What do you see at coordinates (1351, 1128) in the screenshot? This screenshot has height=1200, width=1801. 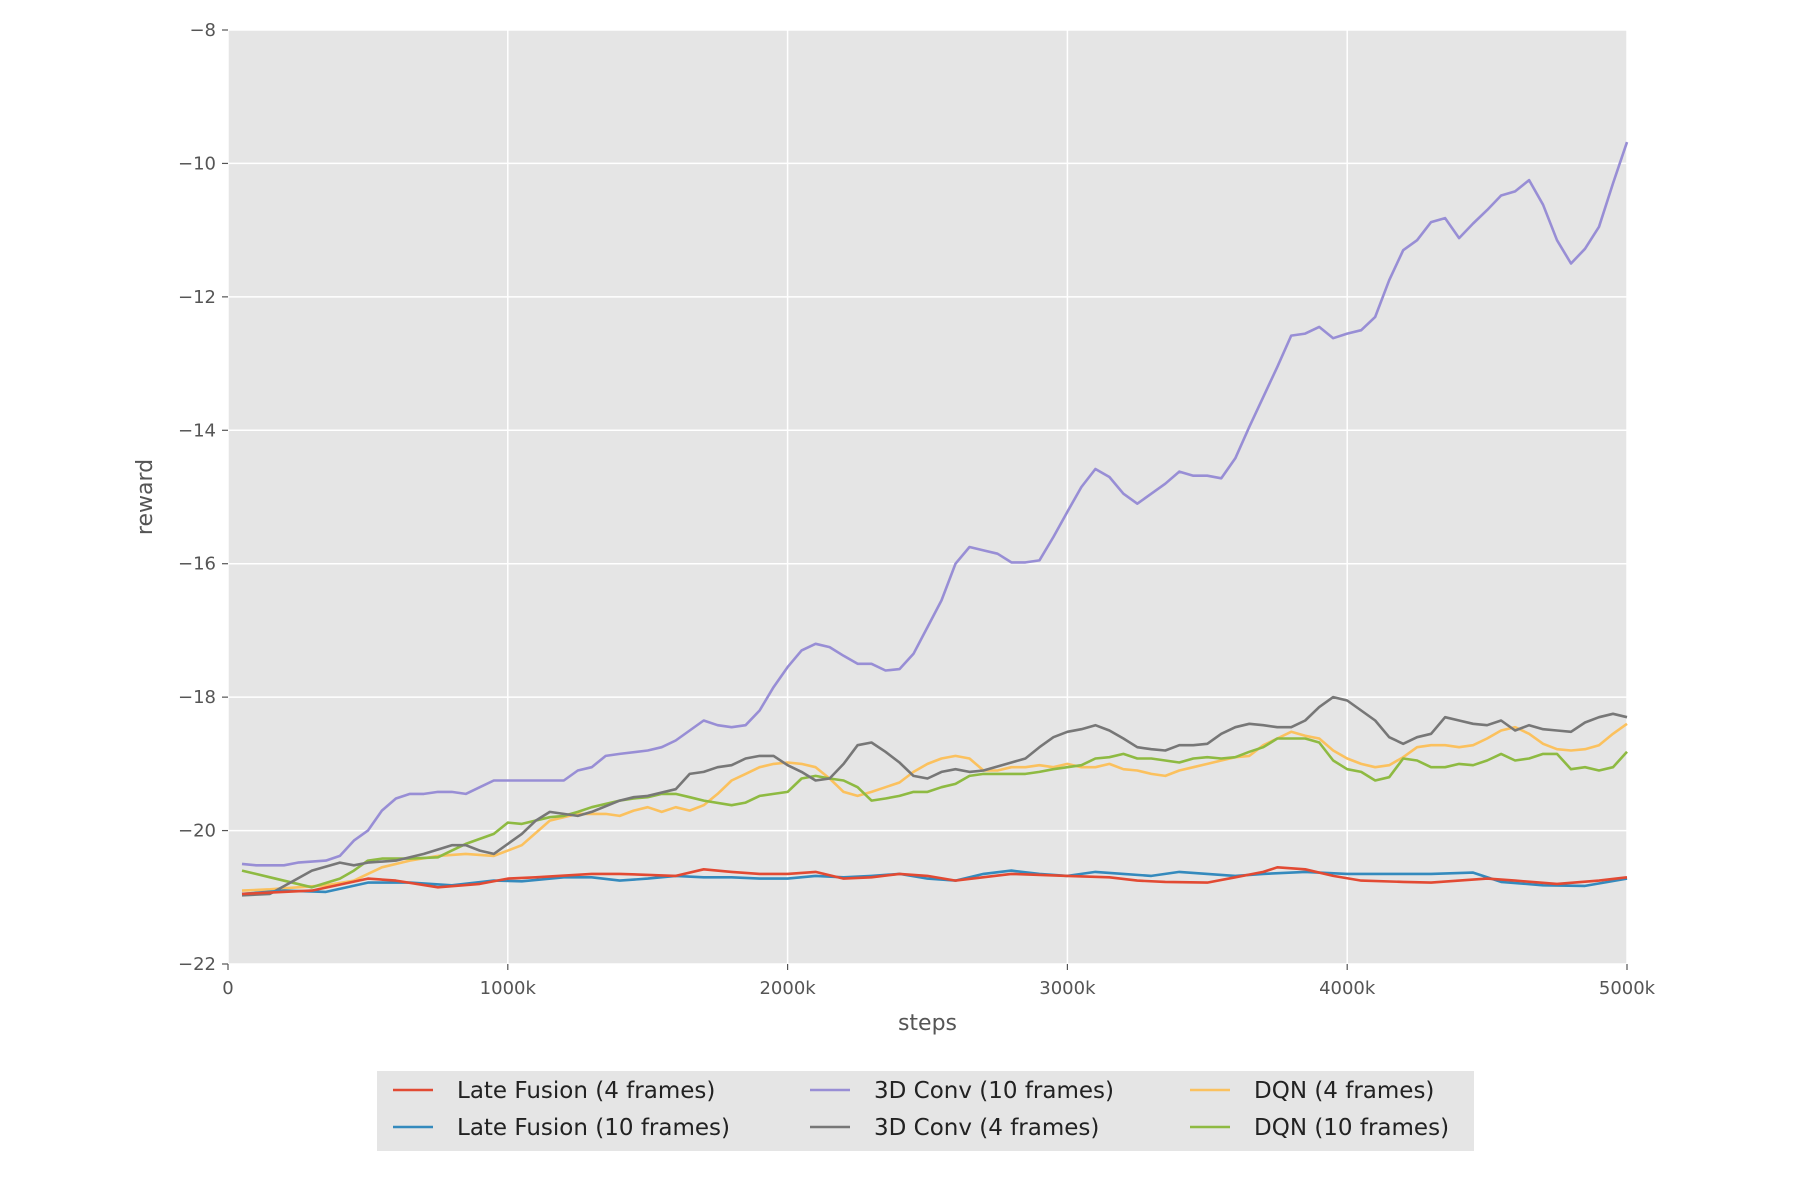 I see `legend-entry-label: DQN (10 frames)` at bounding box center [1351, 1128].